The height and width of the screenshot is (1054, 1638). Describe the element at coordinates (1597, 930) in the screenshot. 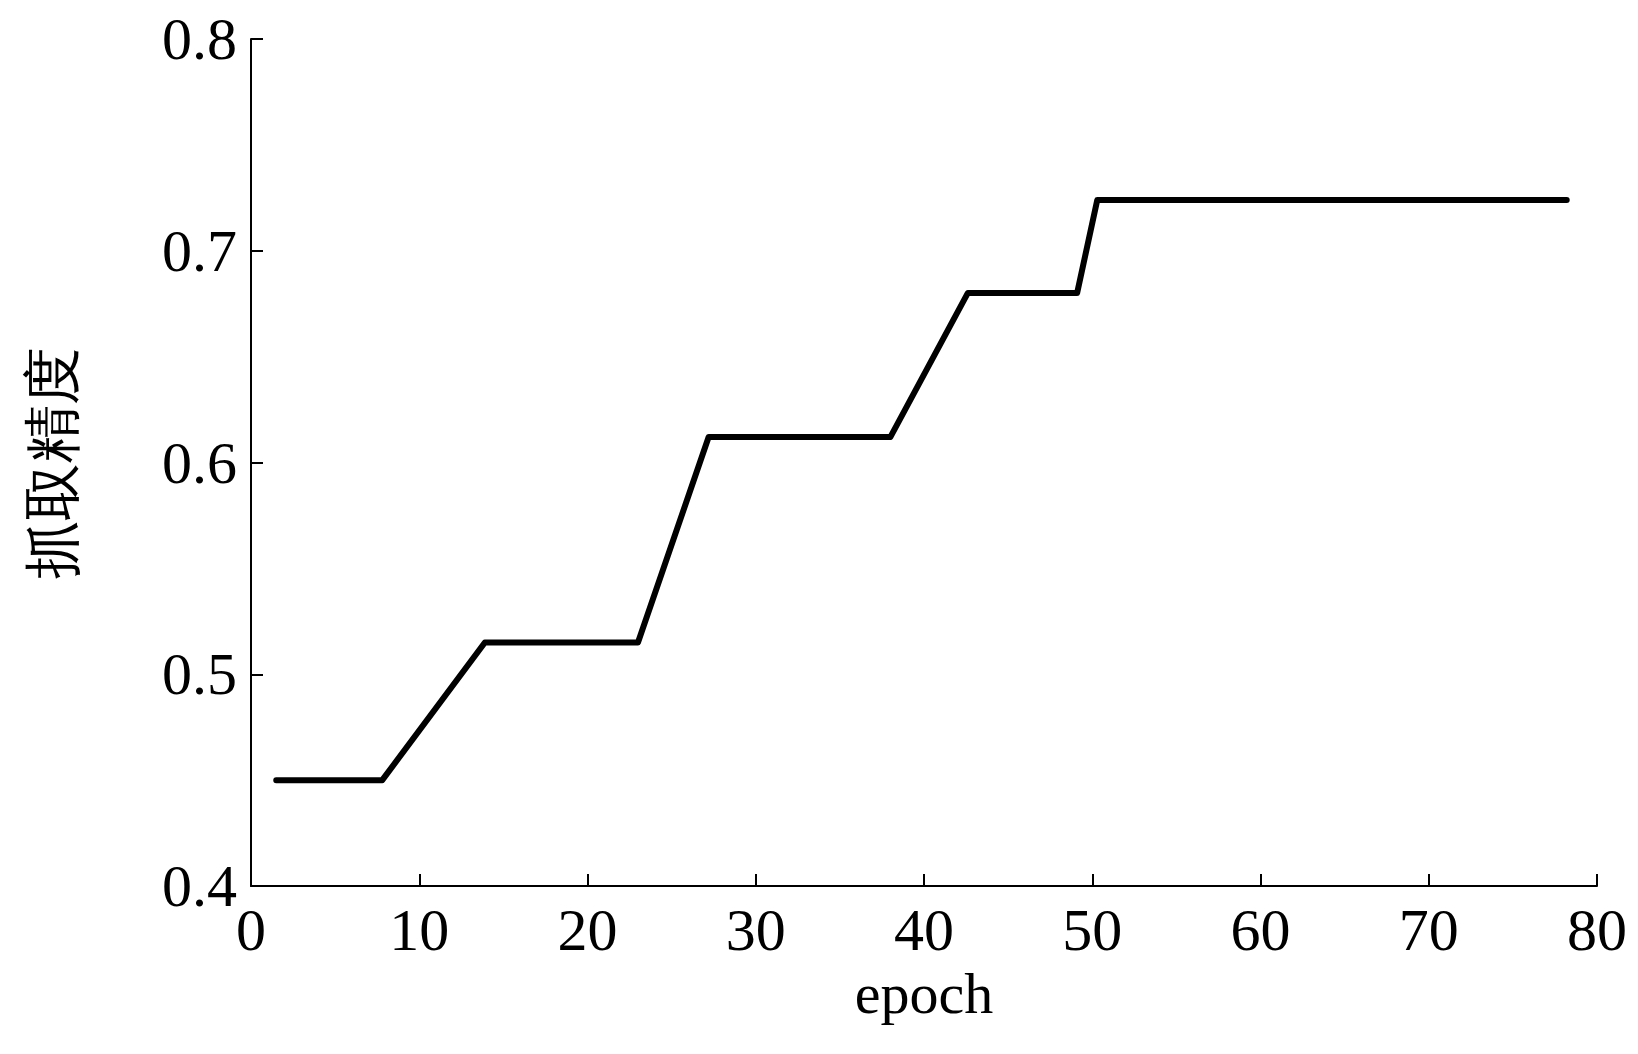

I see `x-tick-label: 80` at that location.